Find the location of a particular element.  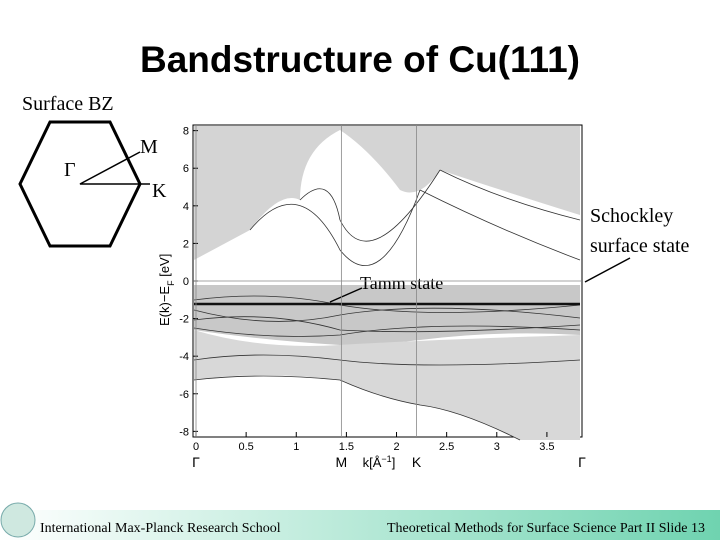

x-axis-label-part: ] is located at coordinates (394, 462).